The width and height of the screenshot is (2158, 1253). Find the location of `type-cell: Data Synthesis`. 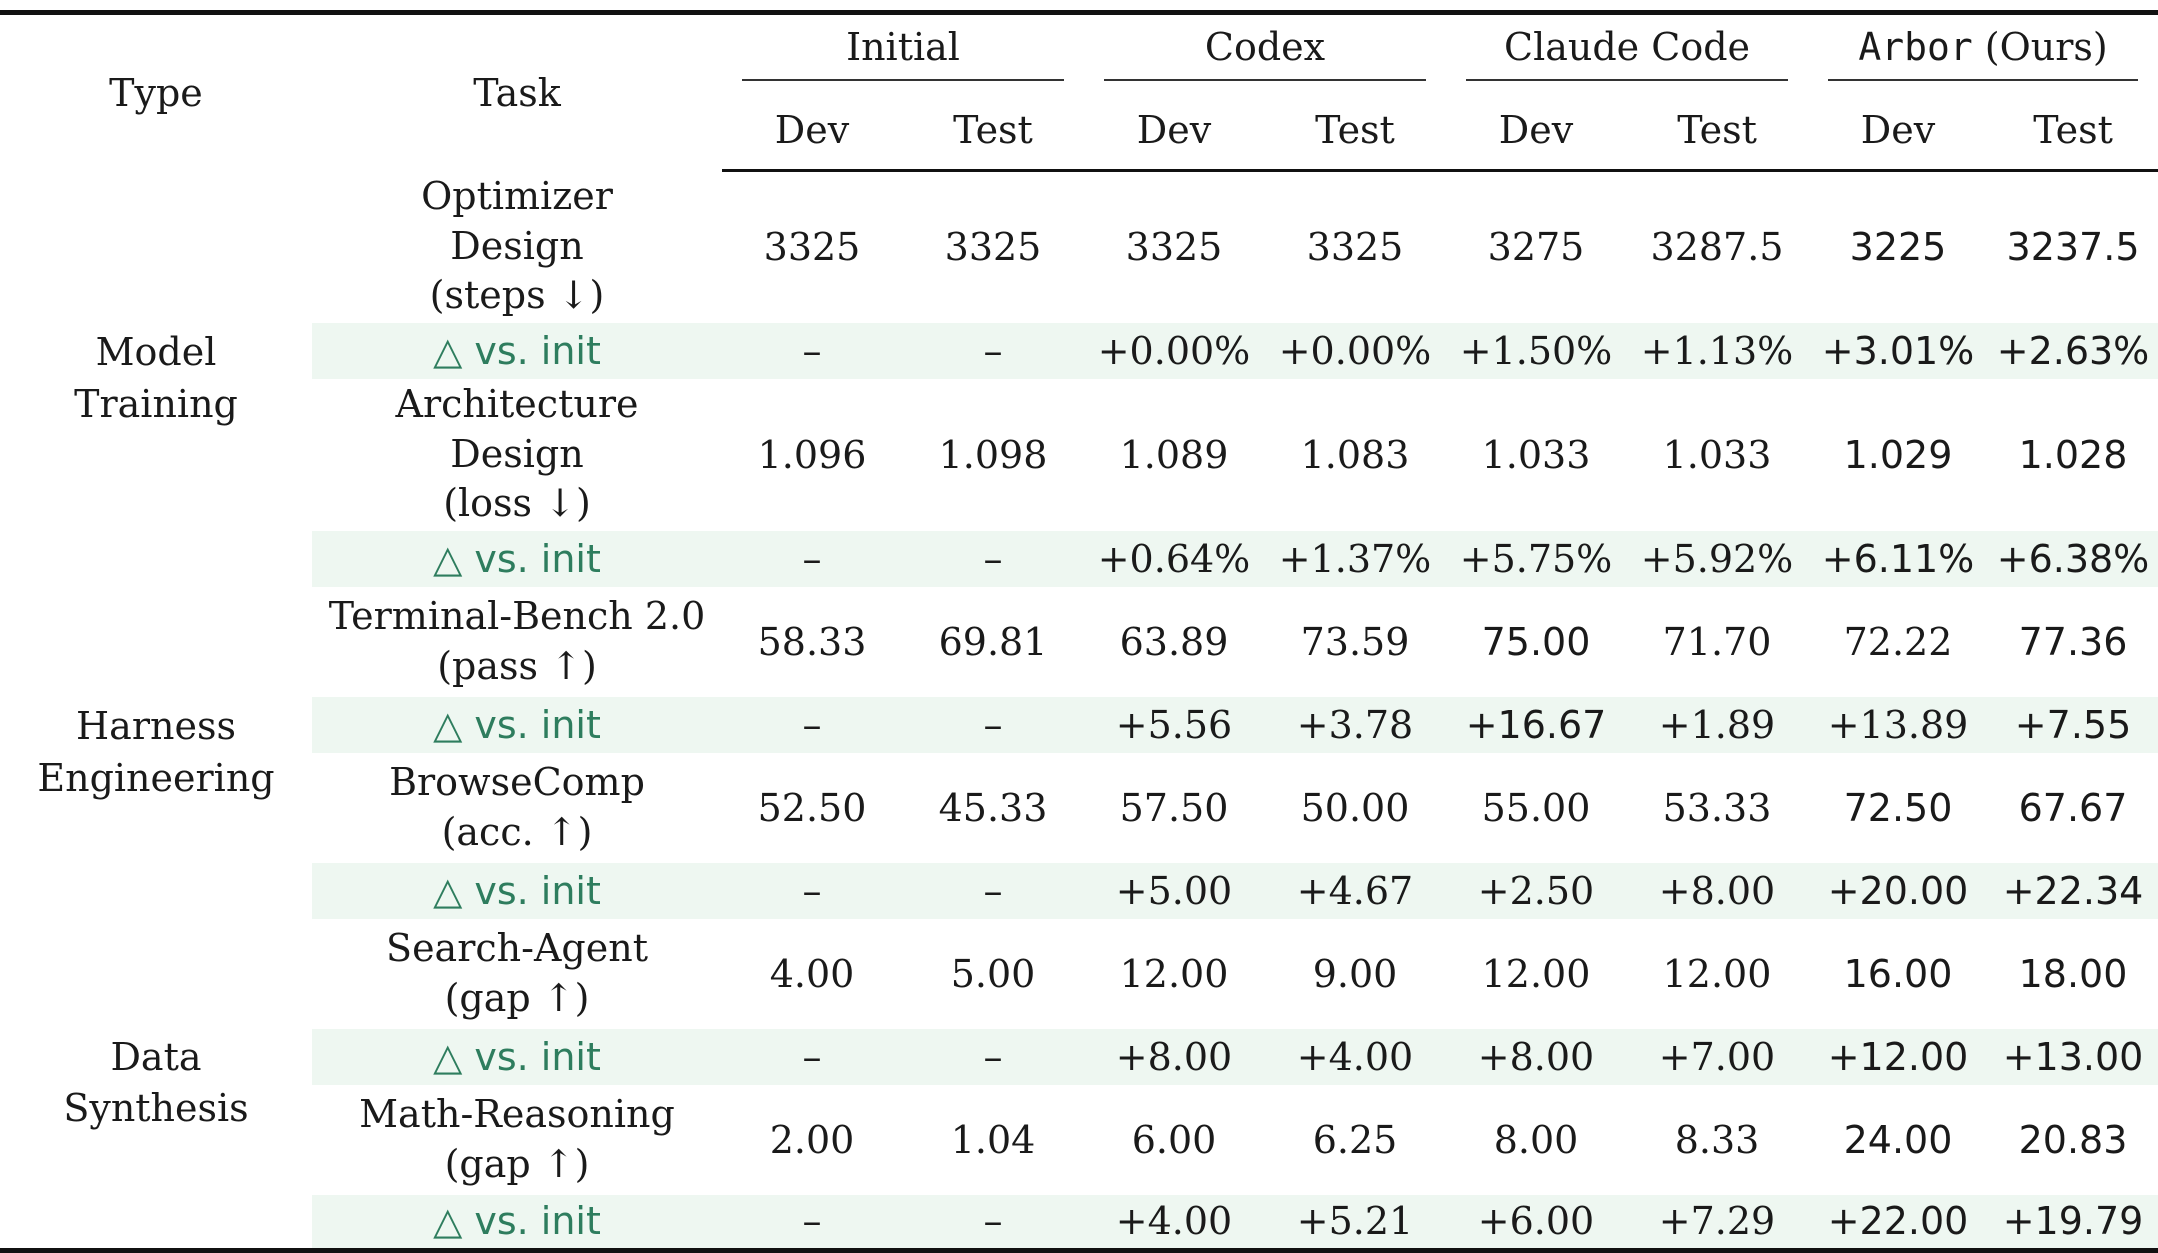

type-cell: Data Synthesis is located at coordinates (156, 1085).